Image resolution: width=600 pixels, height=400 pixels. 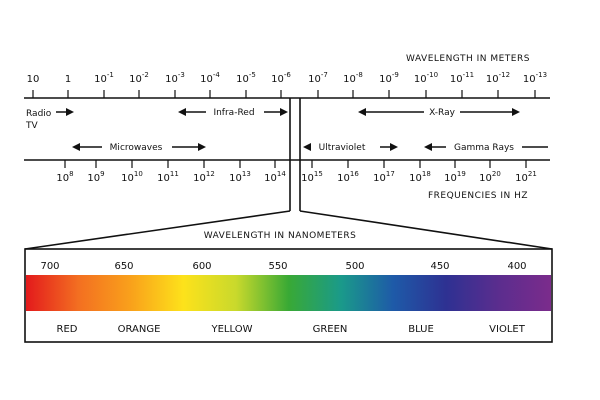 I want to click on microwaves-arrow, so click(x=139, y=147).